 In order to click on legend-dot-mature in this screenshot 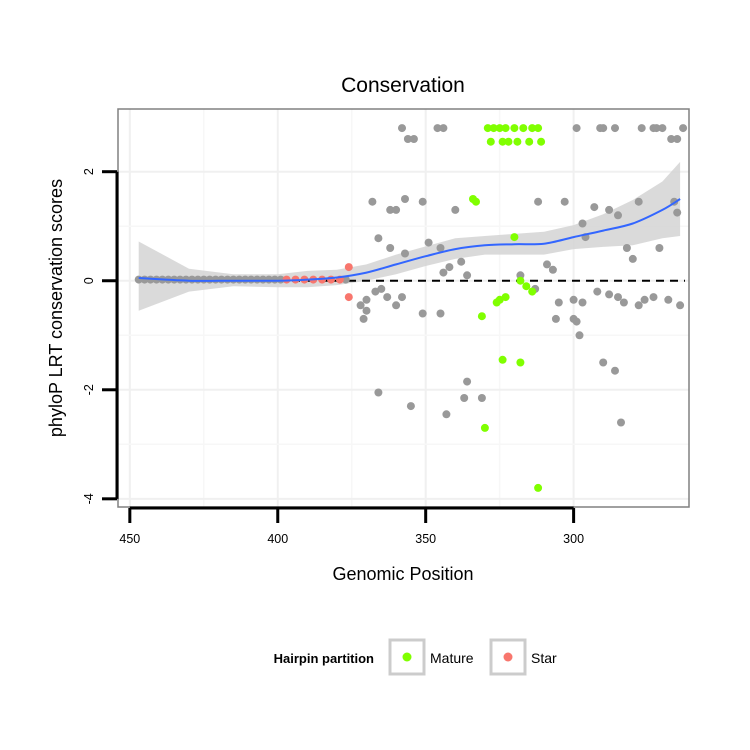, I will do `click(407, 657)`.